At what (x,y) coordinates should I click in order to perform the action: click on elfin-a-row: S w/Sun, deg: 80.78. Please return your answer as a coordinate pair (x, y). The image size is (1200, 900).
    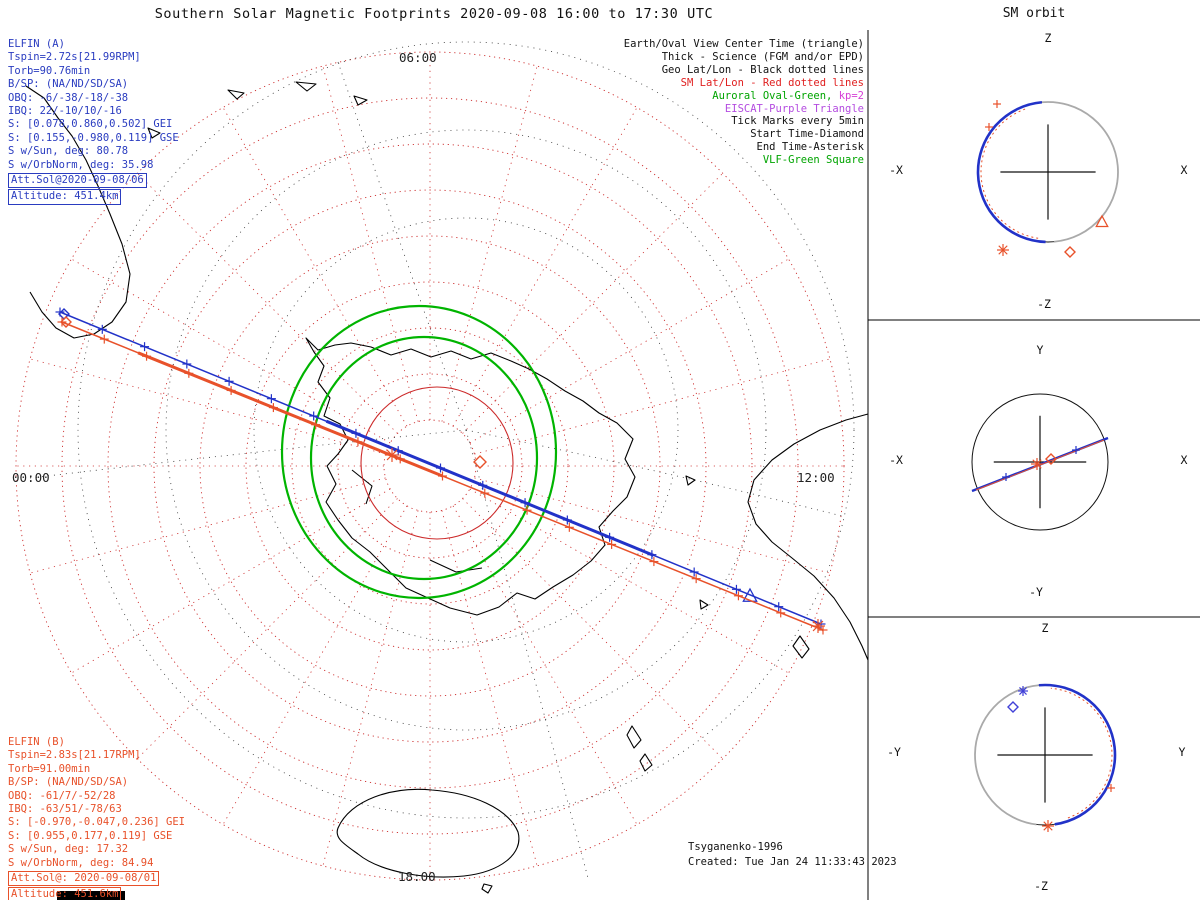
    Looking at the image, I should click on (93, 151).